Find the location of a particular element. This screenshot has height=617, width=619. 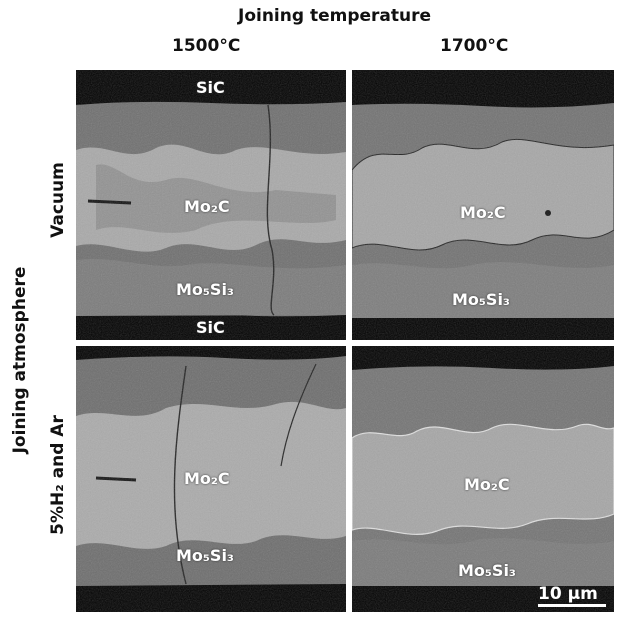

column-label-1500: 1500°C is located at coordinates (206, 46).